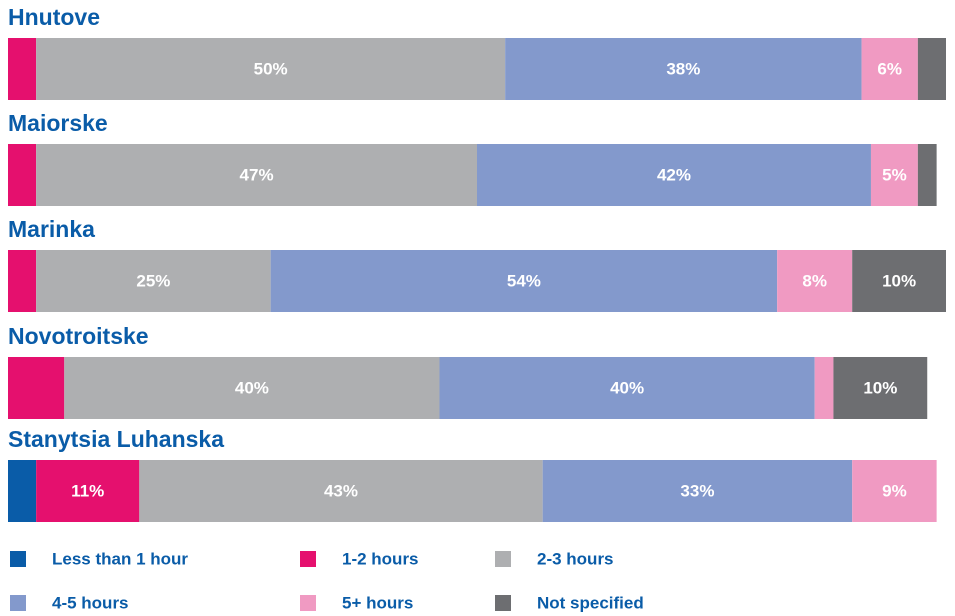  Describe the element at coordinates (377, 602) in the screenshot. I see `legend-label: 5+ hours` at that location.